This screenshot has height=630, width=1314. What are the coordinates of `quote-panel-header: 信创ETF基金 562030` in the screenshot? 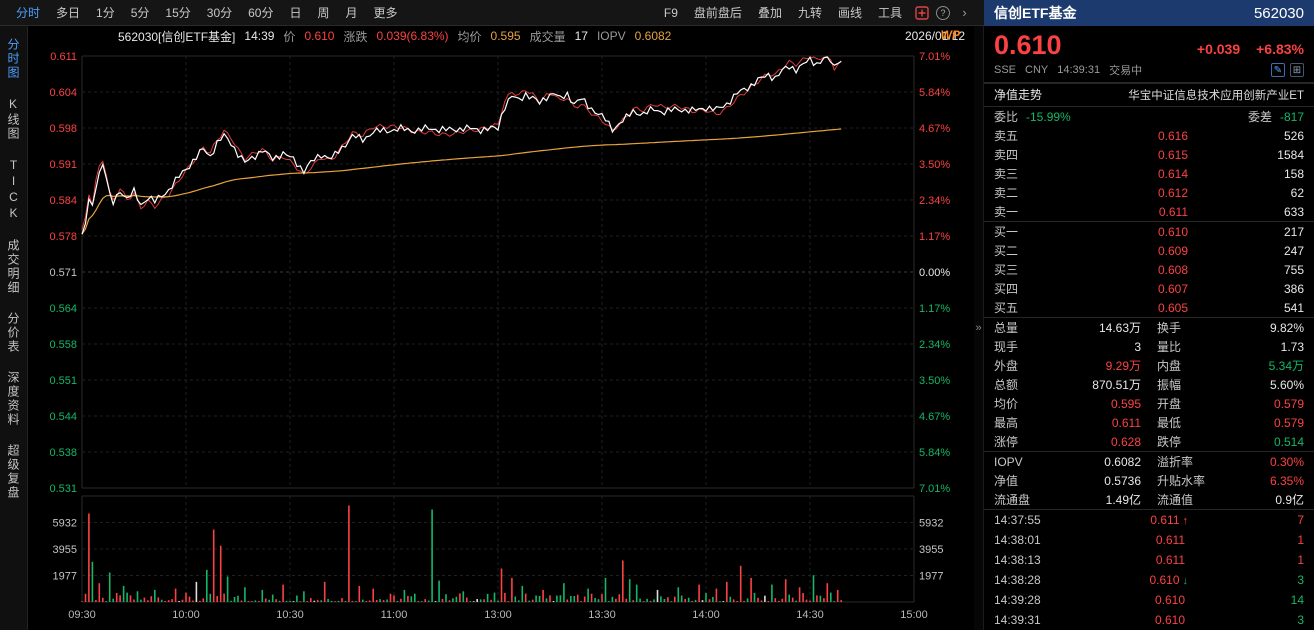 It's located at (1149, 13).